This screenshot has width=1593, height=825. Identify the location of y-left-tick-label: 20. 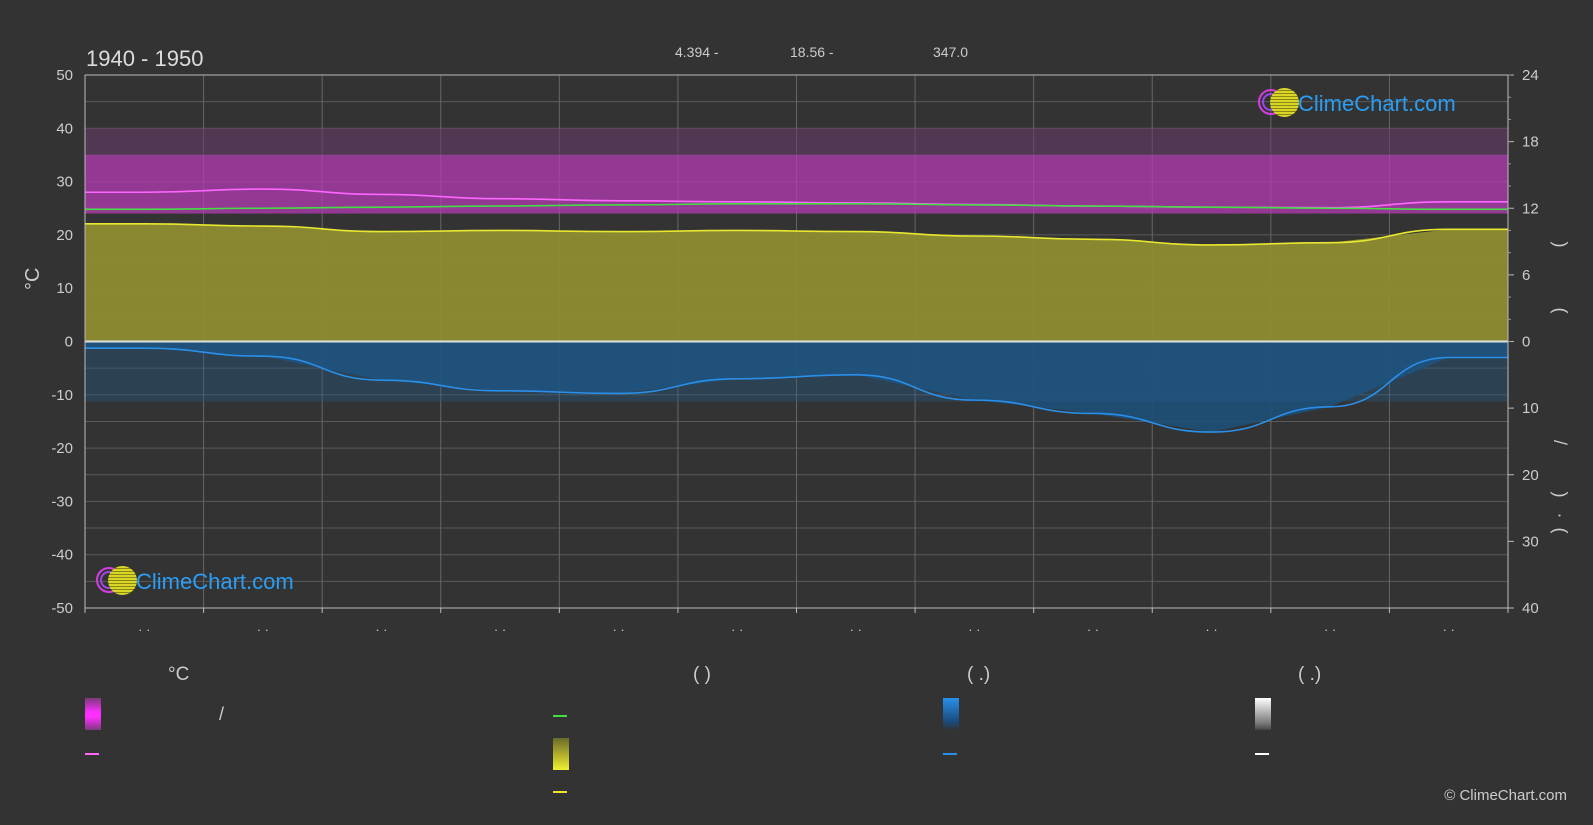
(64, 235).